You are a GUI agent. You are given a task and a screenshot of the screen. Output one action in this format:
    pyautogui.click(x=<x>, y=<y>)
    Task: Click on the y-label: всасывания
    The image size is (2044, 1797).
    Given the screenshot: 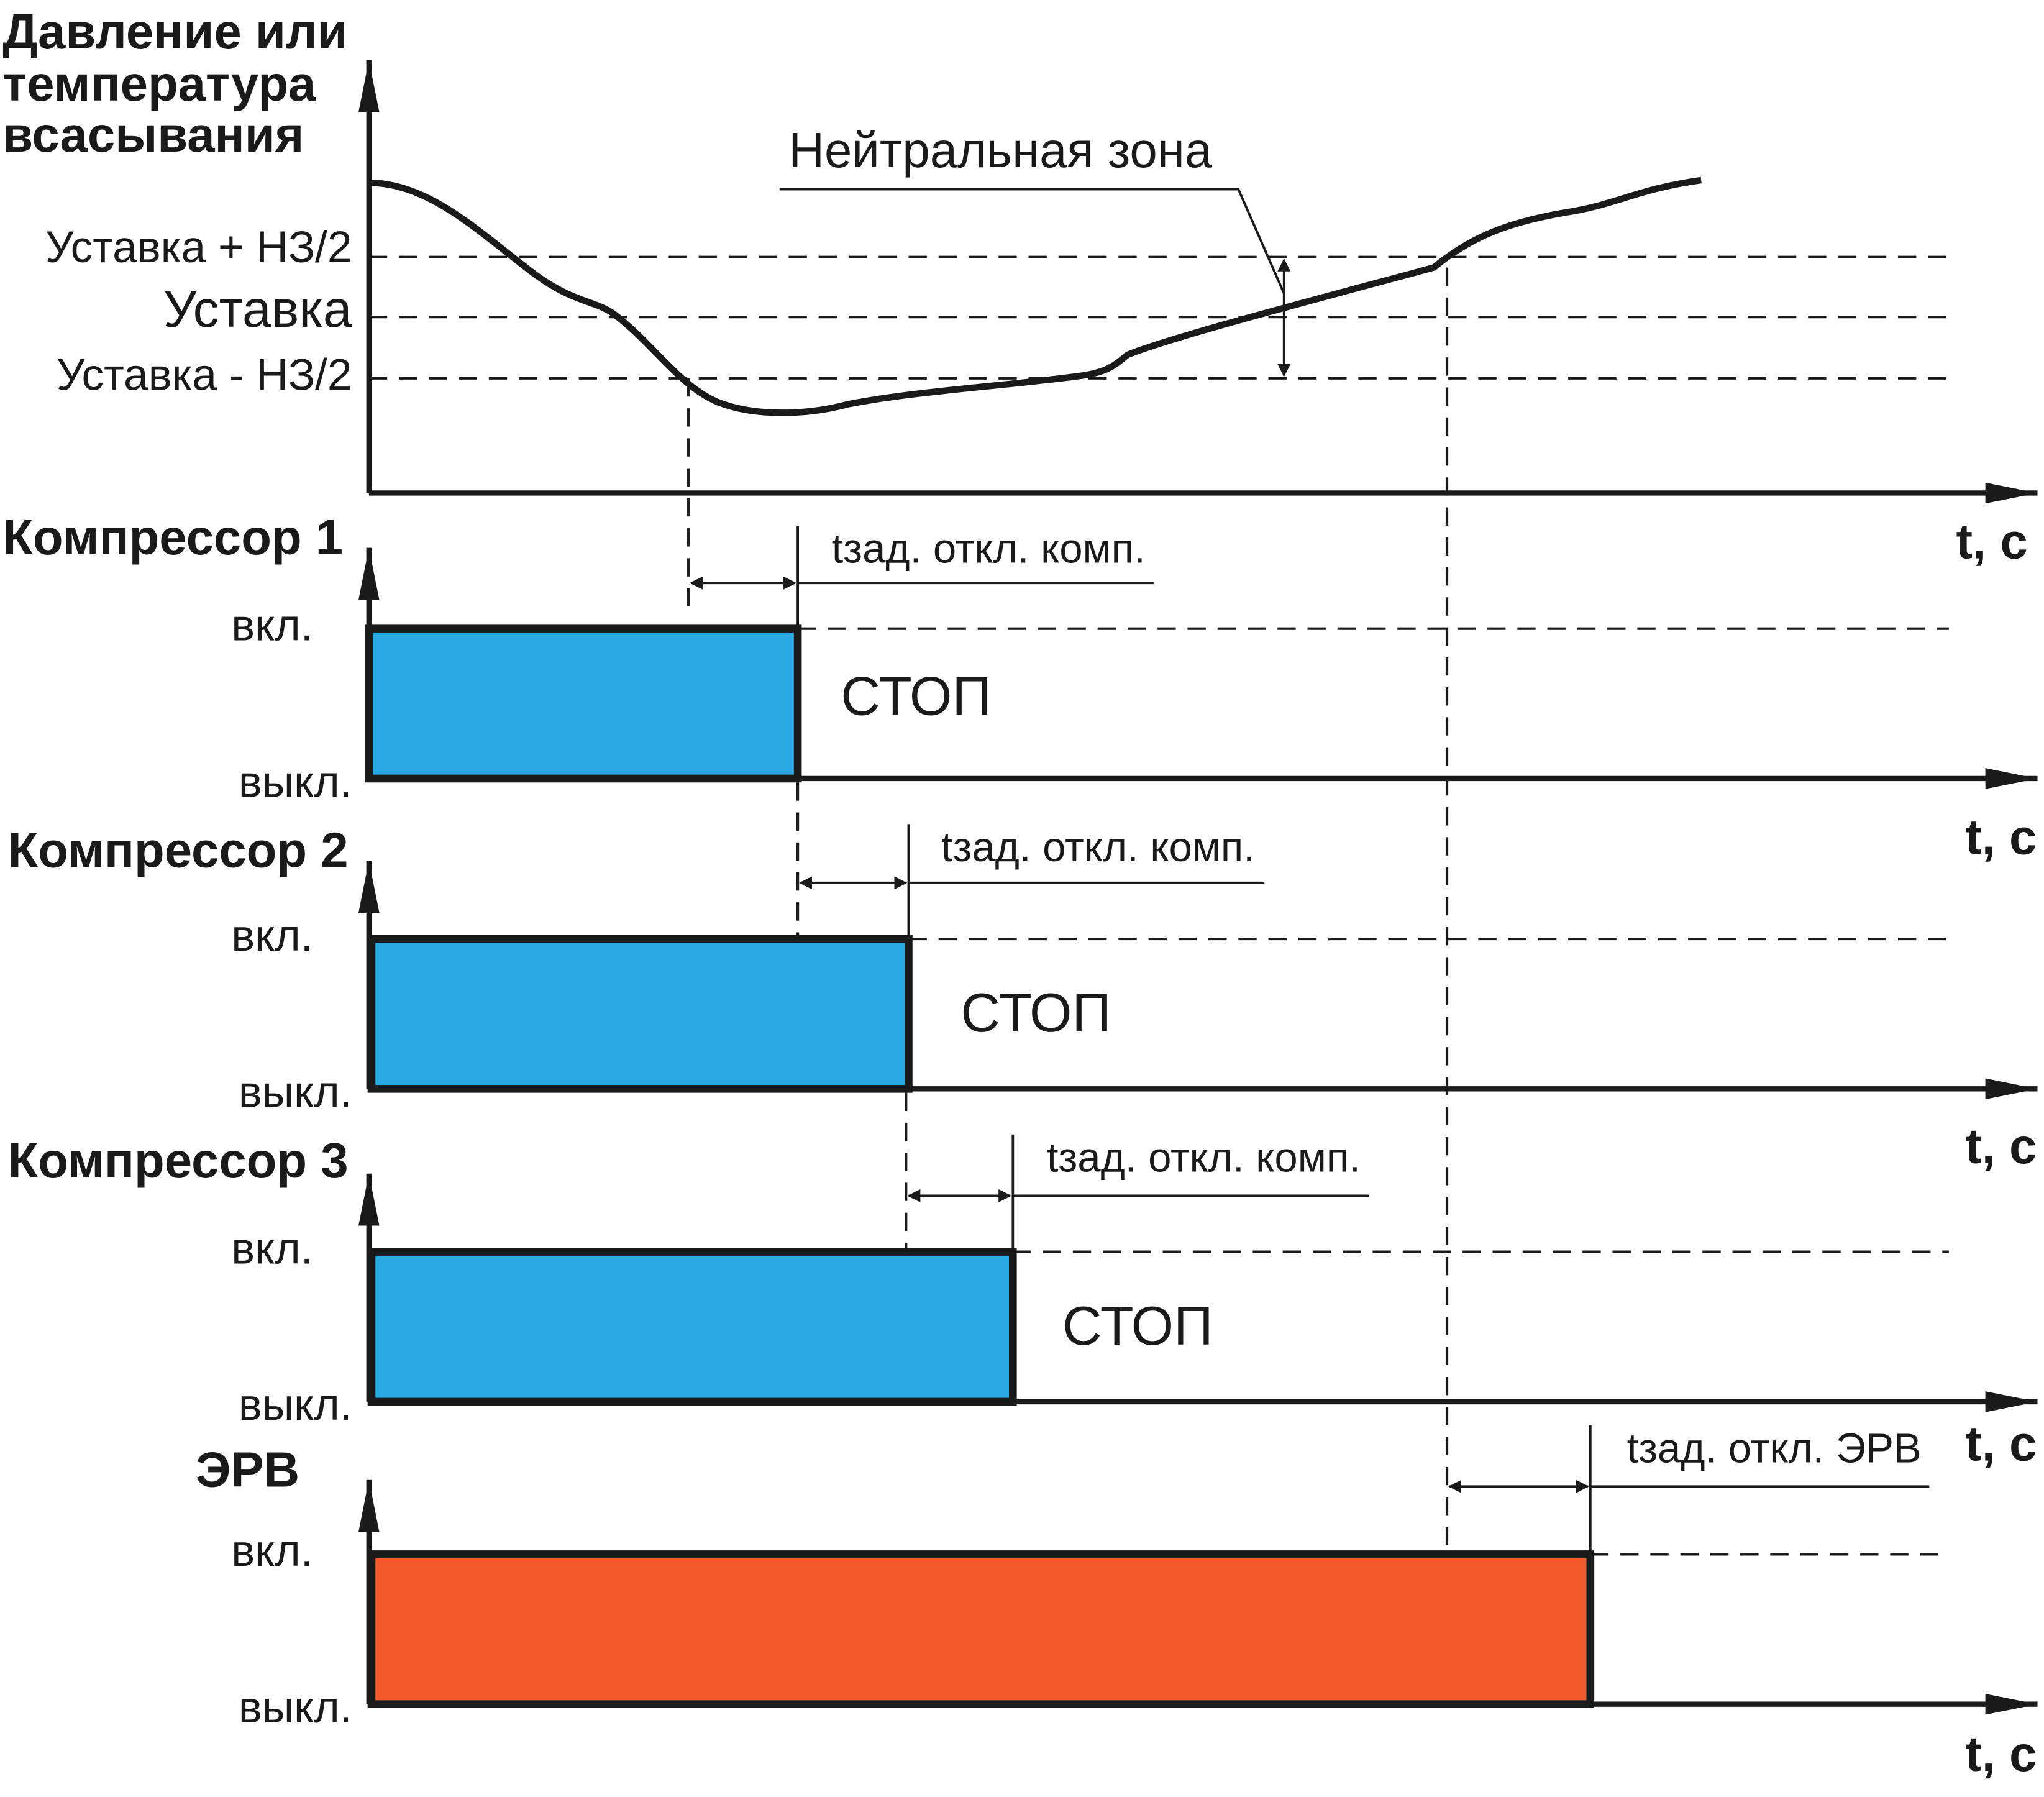 What is the action you would take?
    pyautogui.click(x=153, y=134)
    